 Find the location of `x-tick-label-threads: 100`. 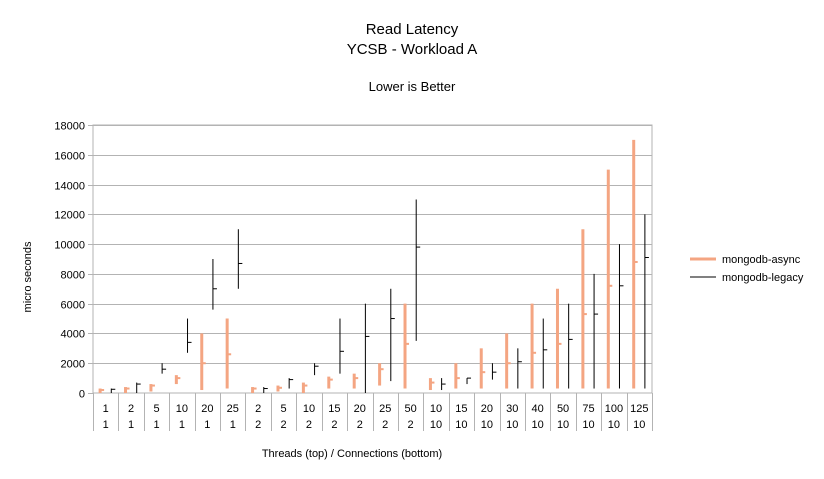

x-tick-label-threads: 100 is located at coordinates (614, 409).